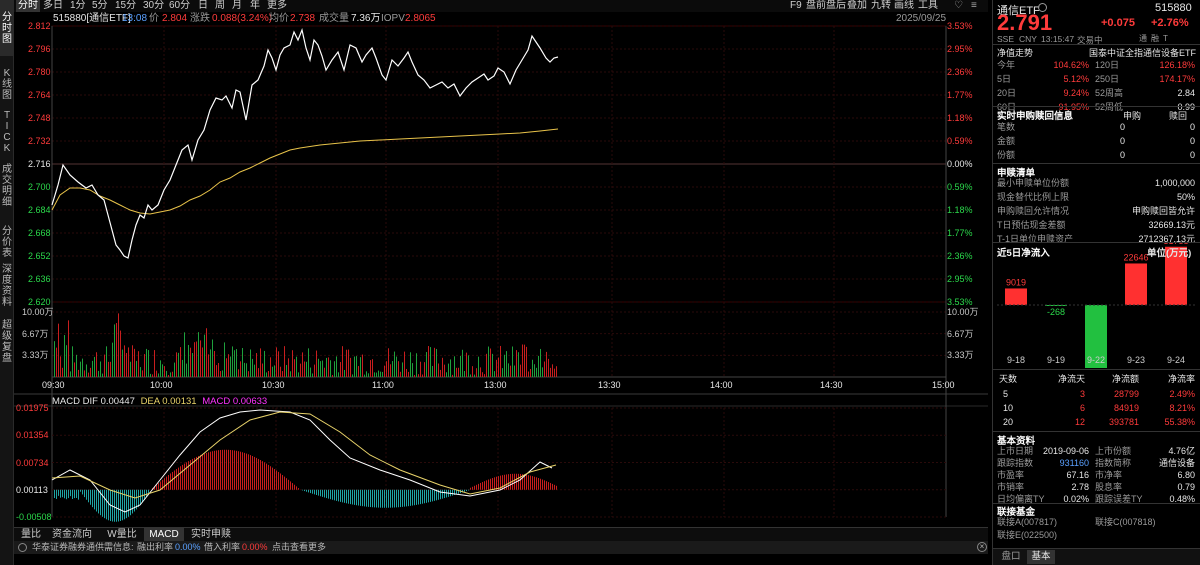 This screenshot has width=1200, height=565. What do you see at coordinates (92, 18) in the screenshot?
I see `security-code-name: 515880[通信ETF]` at bounding box center [92, 18].